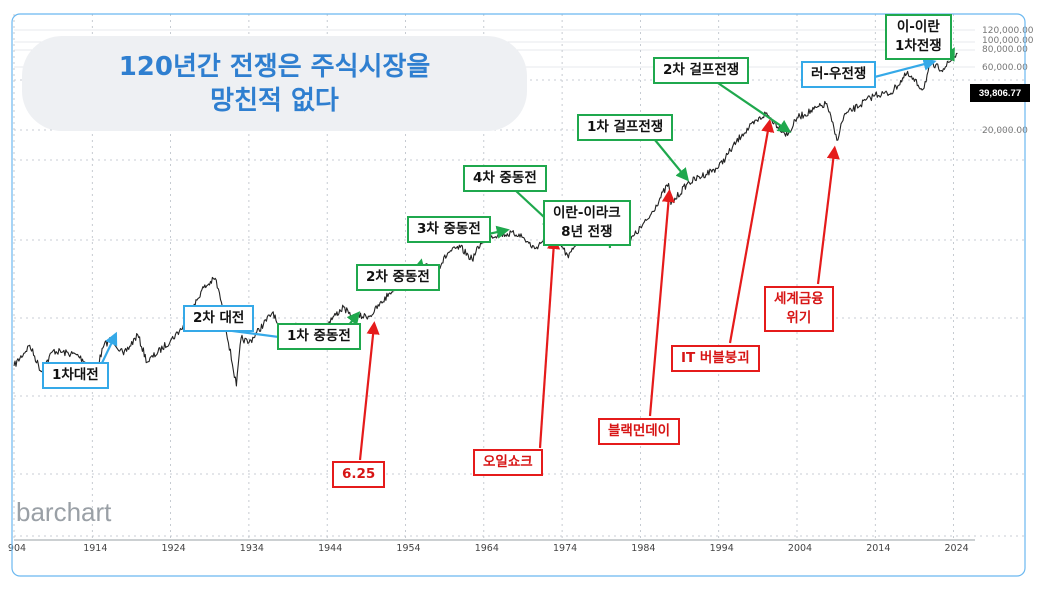 Image resolution: width=1049 pixels, height=594 pixels. What do you see at coordinates (95, 548) in the screenshot?
I see `x-tick-label: 1914` at bounding box center [95, 548].